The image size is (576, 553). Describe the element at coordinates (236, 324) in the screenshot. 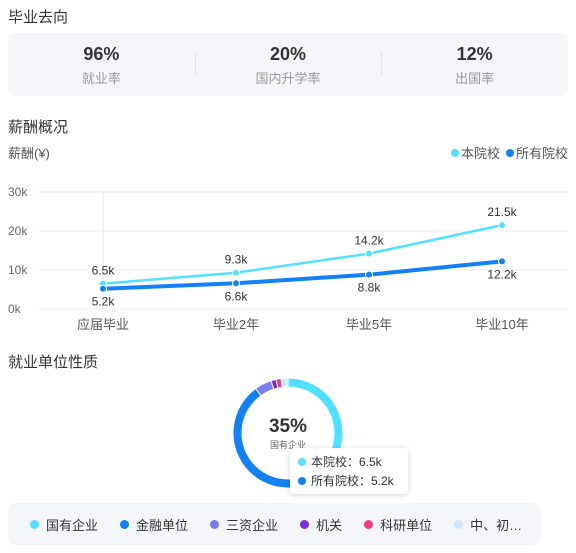

I see `x-tick-label: 毕业2年` at that location.